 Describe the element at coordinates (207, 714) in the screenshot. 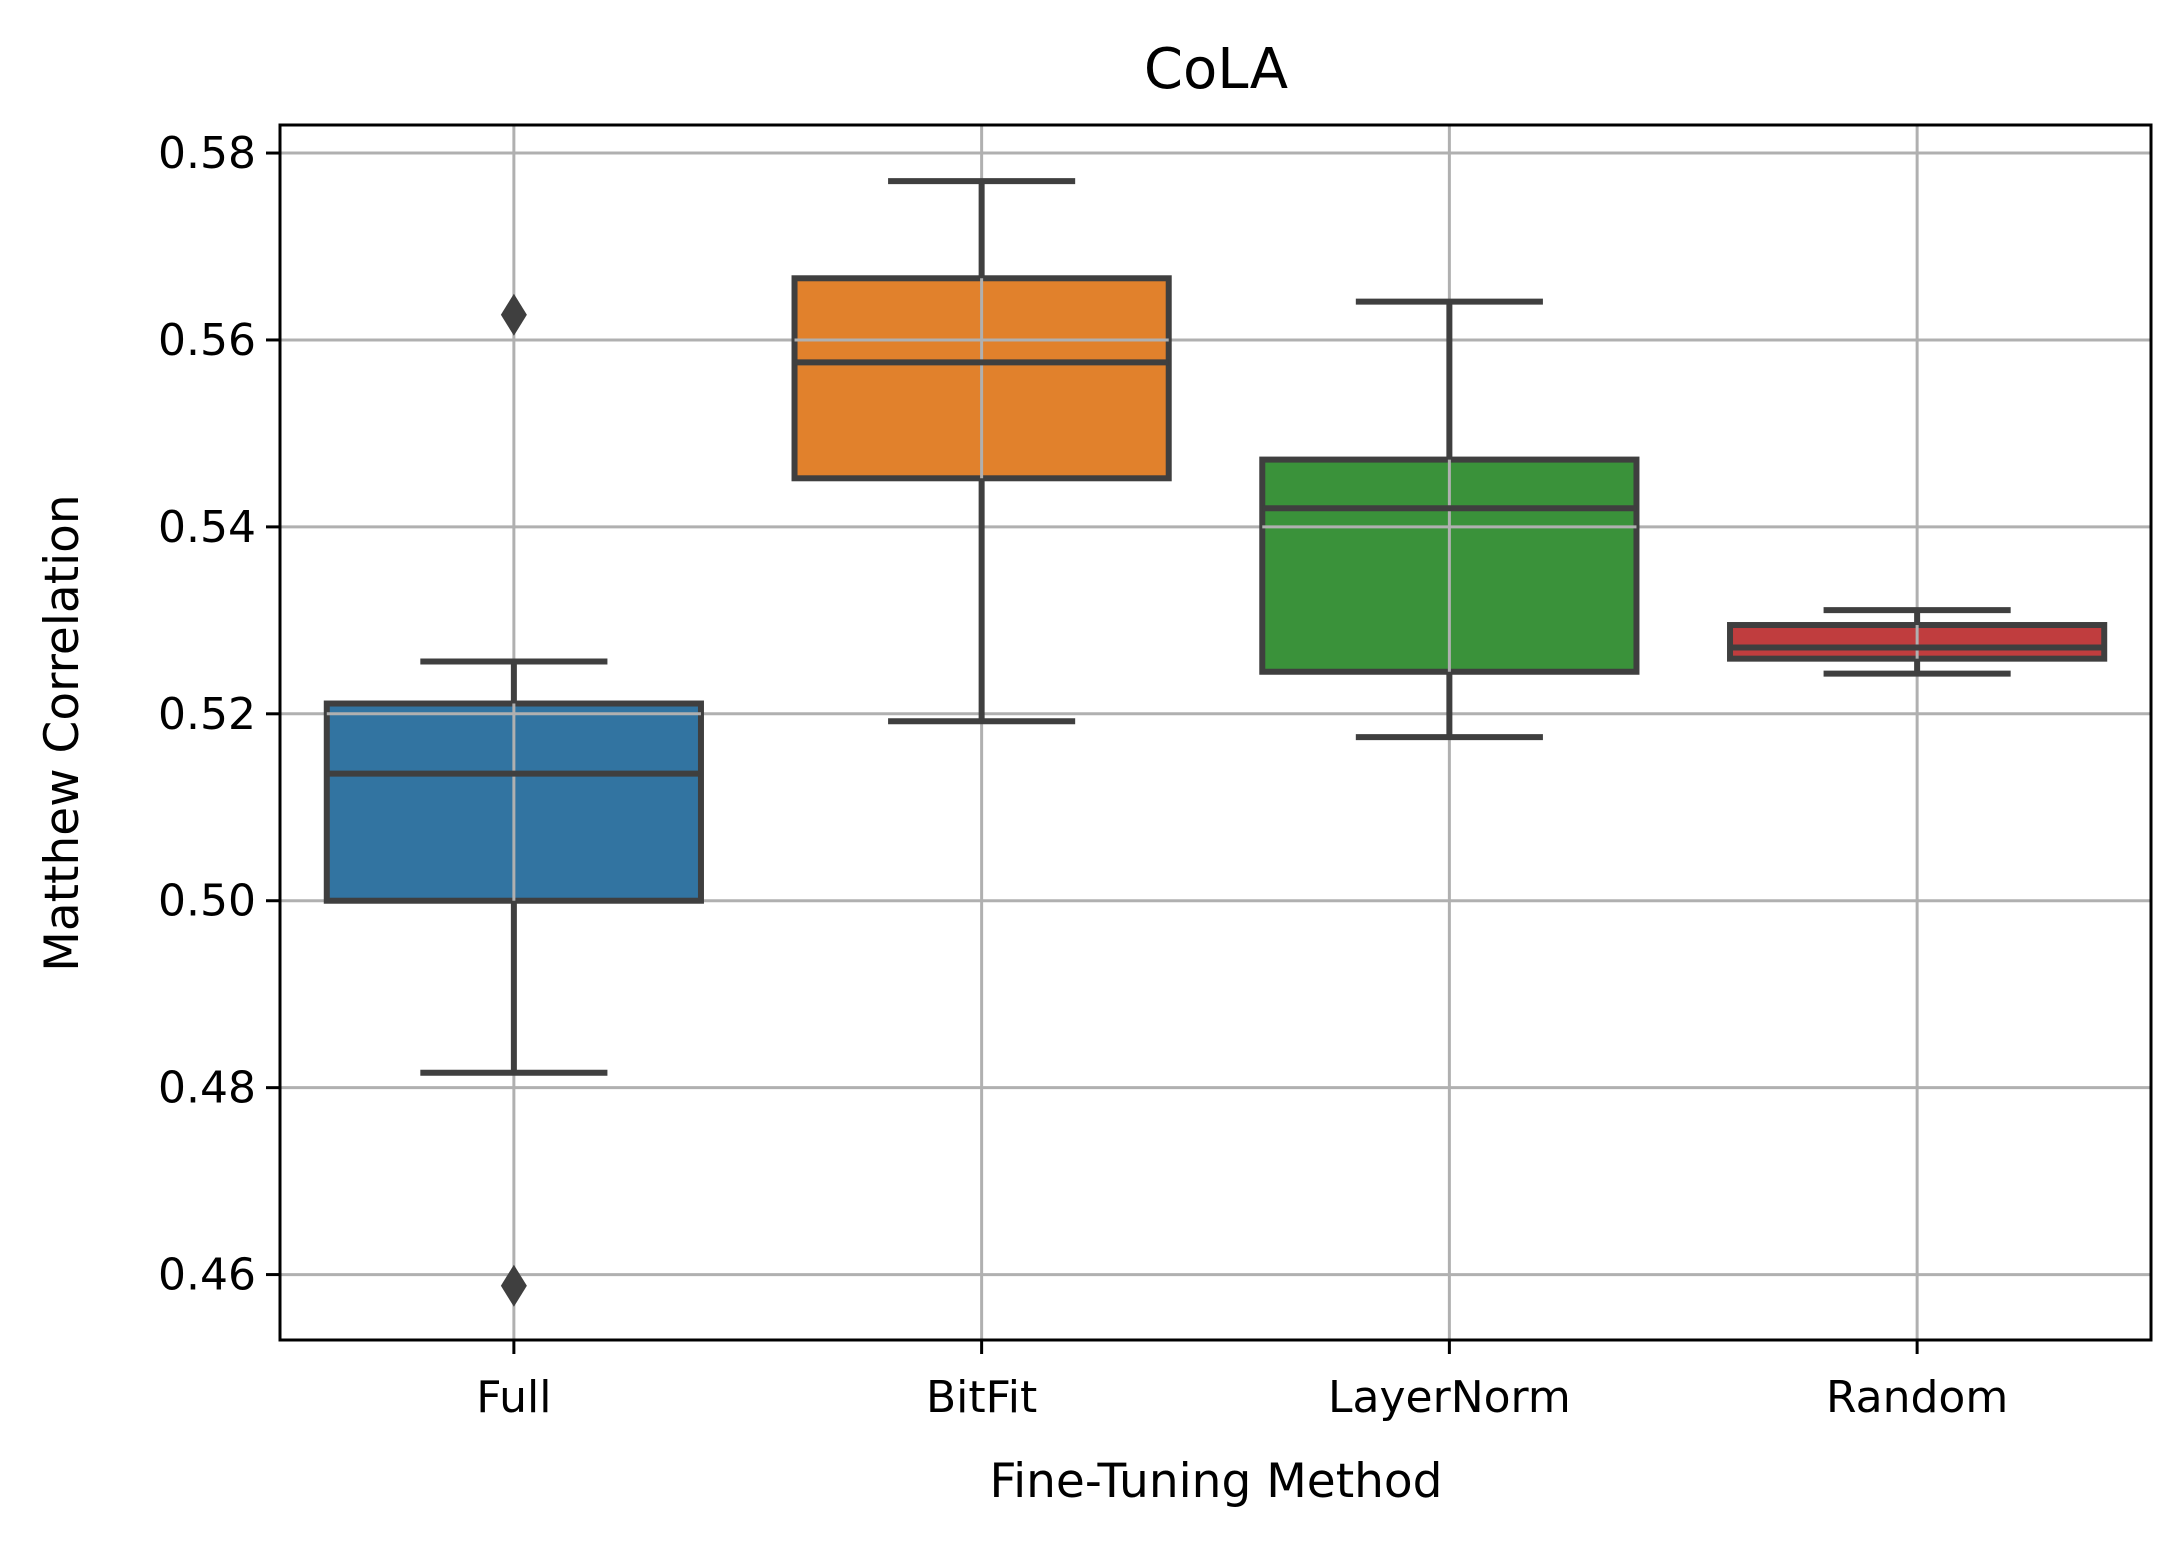

I see `y-tick-label: 0.52` at that location.